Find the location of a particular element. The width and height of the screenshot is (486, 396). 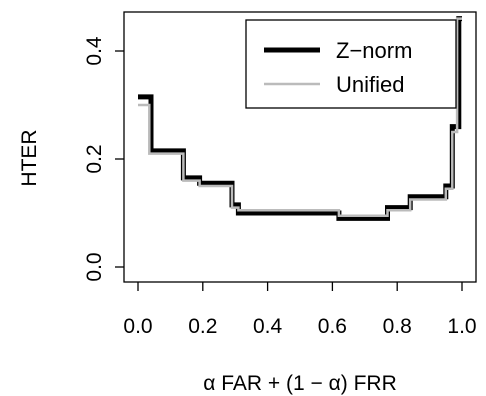

x-tick-label: 1.0 is located at coordinates (461, 326).